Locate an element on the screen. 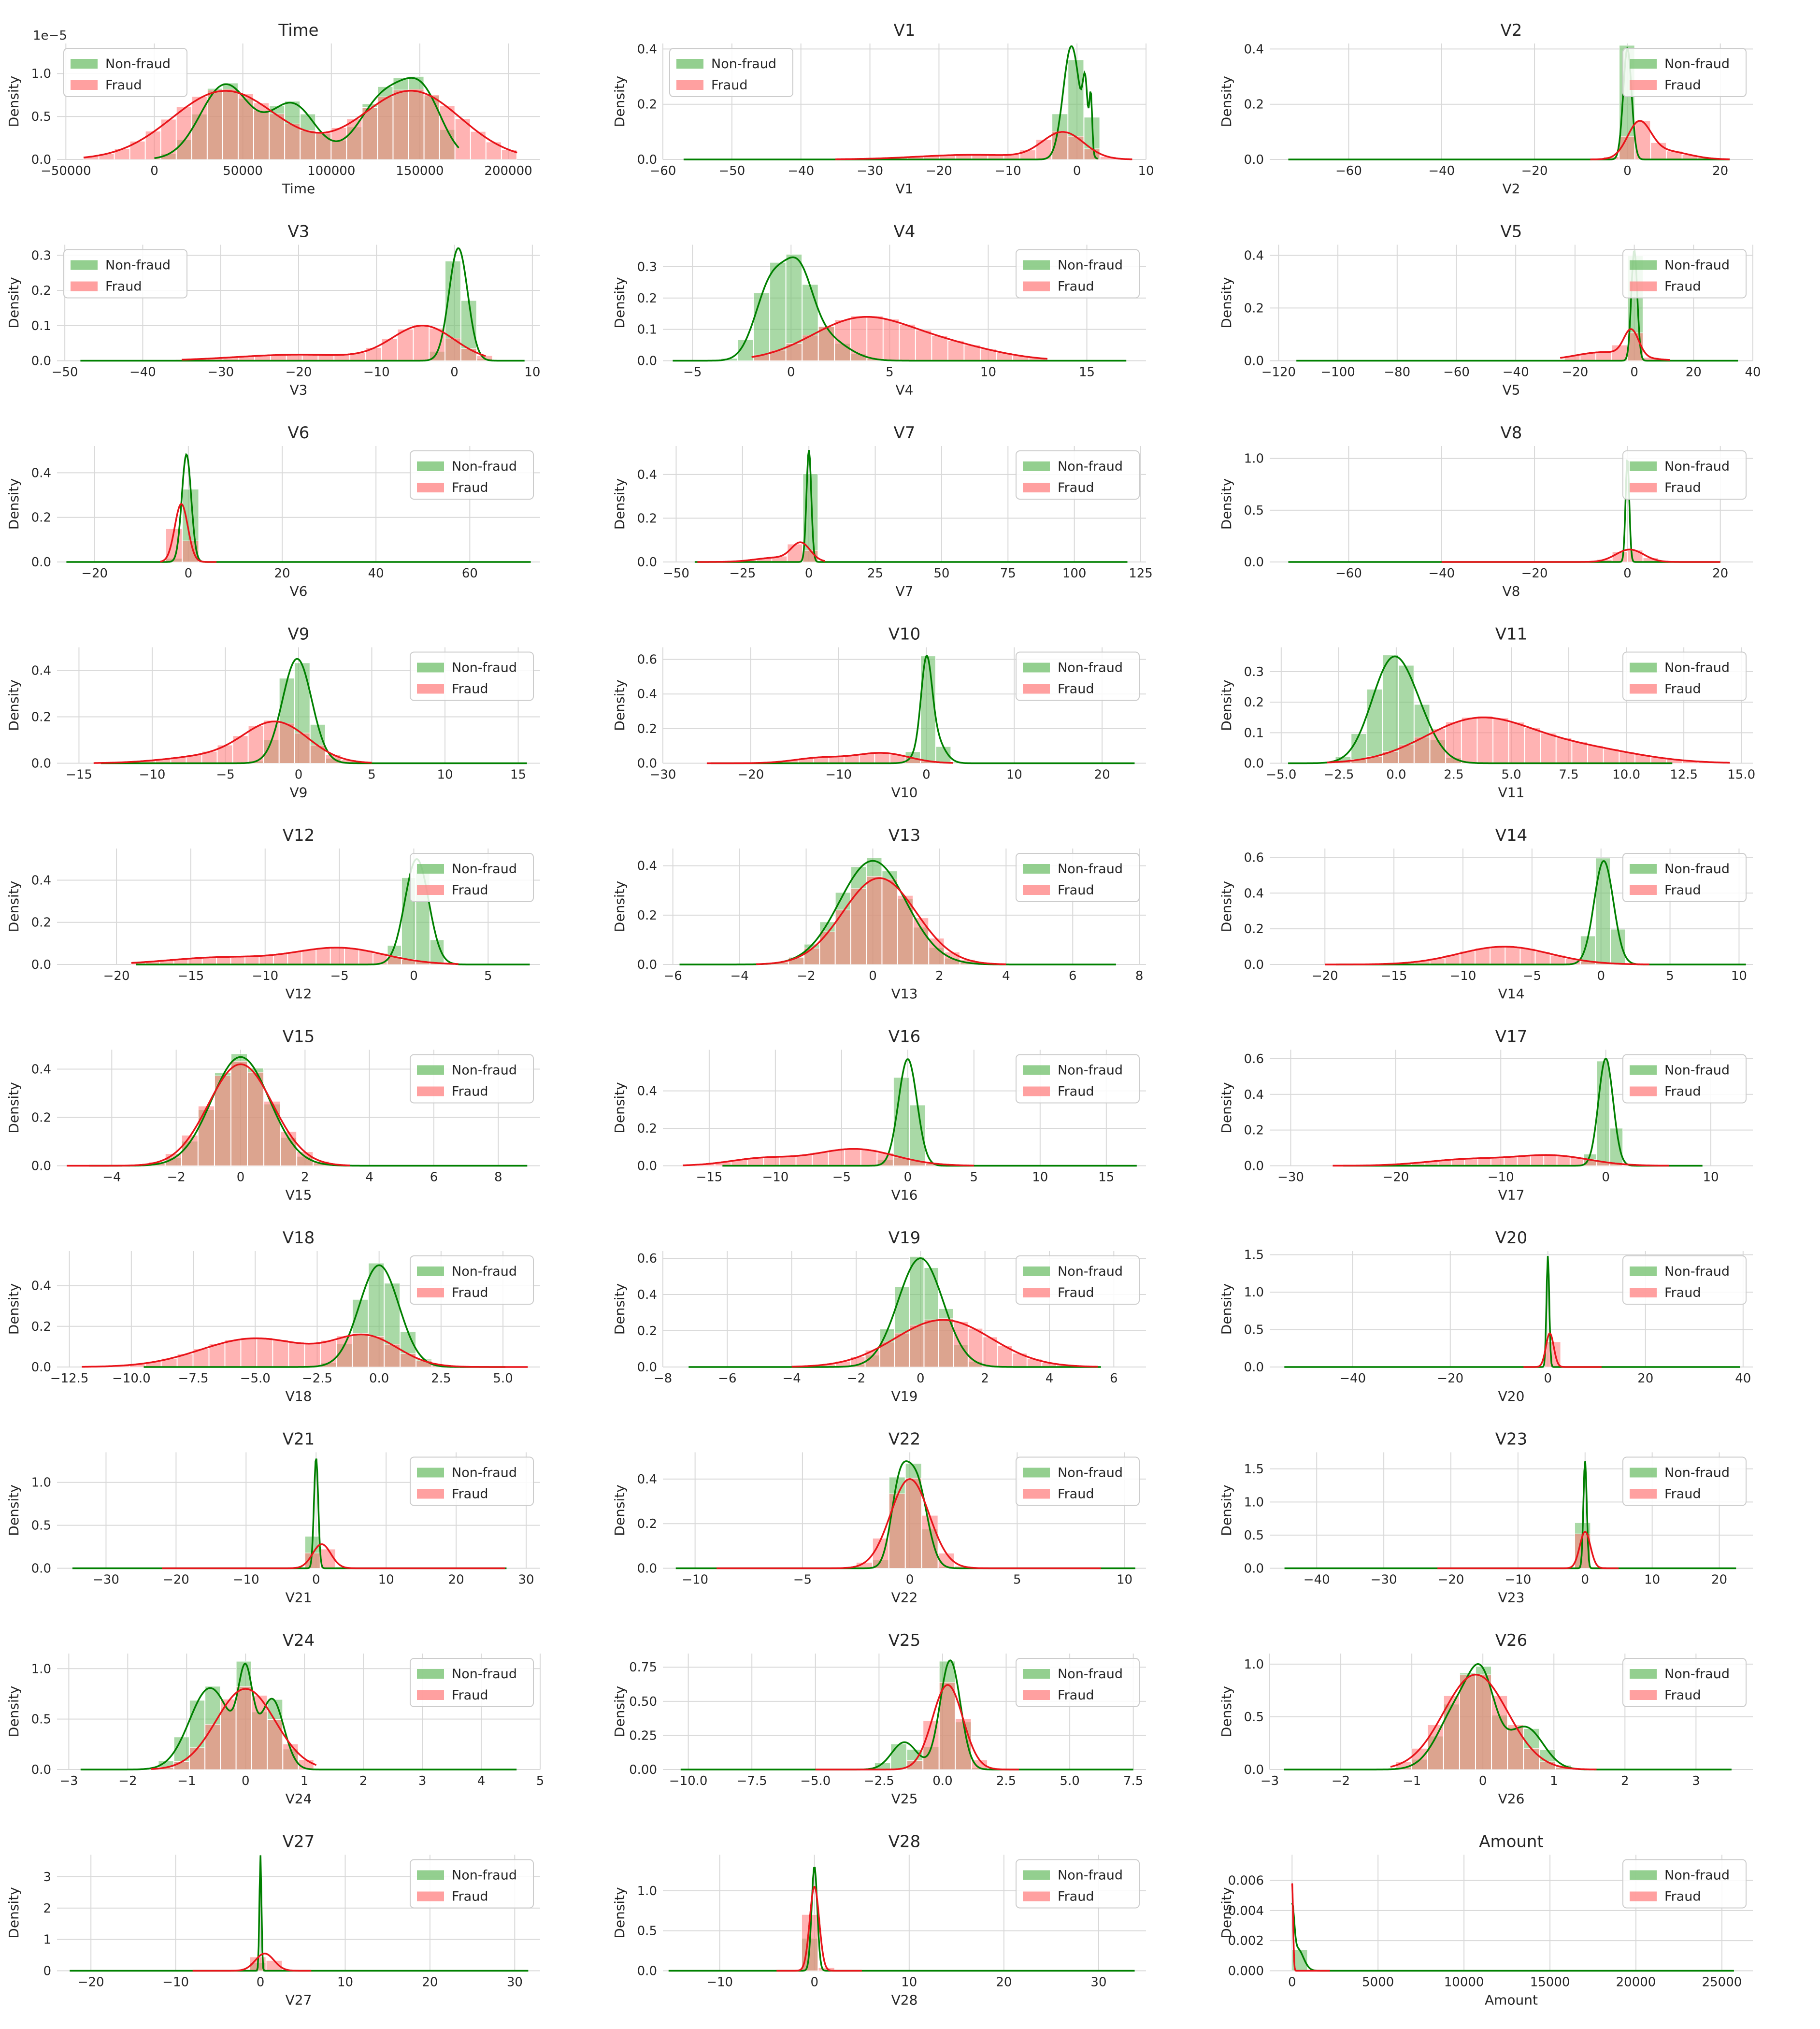 The width and height of the screenshot is (1820, 2029). subplot-title: V12 is located at coordinates (299, 835).